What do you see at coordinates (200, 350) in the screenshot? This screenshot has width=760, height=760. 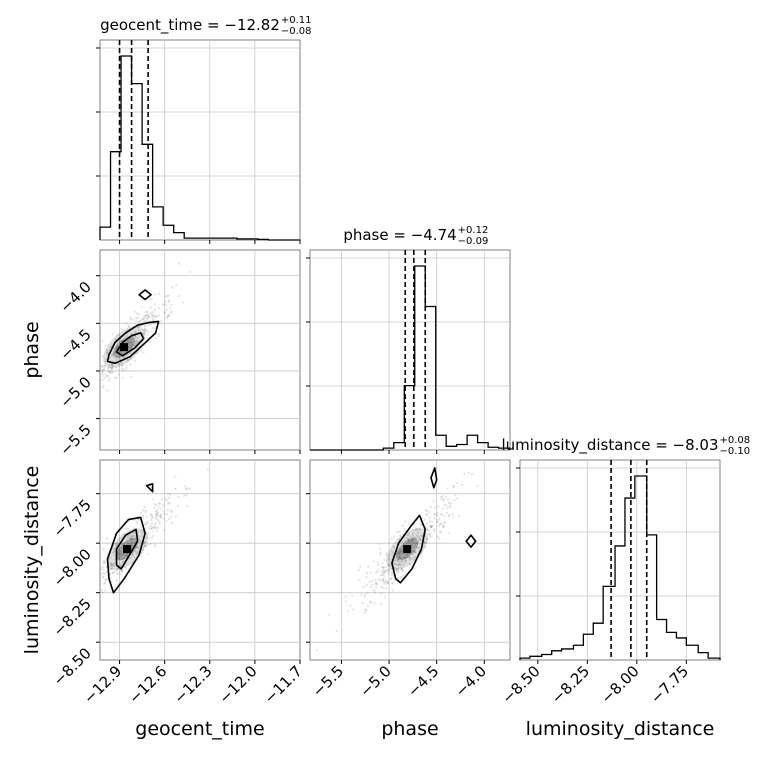 I see `panel-frame` at bounding box center [200, 350].